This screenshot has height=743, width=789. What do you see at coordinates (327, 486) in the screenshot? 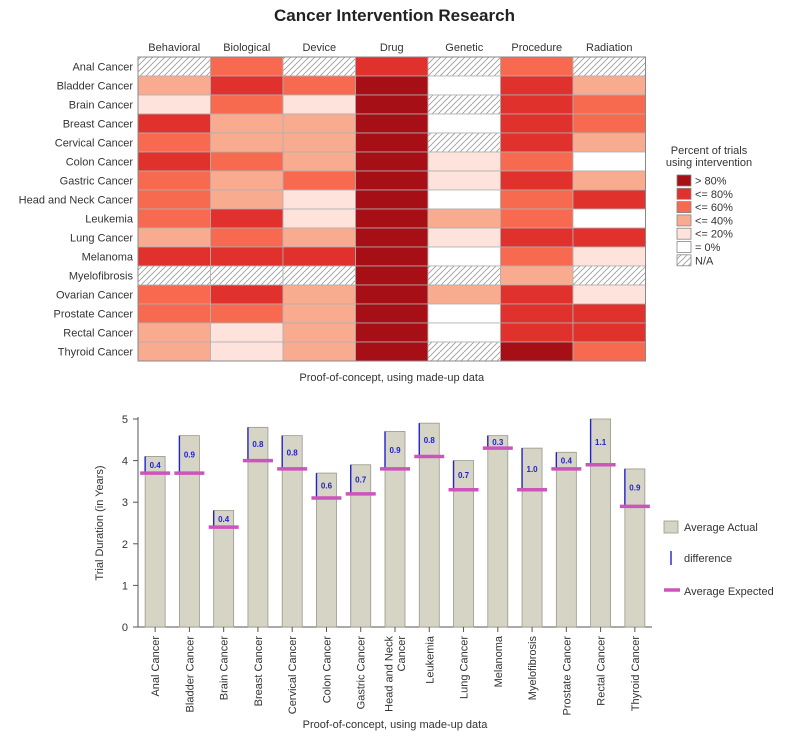
I see `difference-label: 0.6` at bounding box center [327, 486].